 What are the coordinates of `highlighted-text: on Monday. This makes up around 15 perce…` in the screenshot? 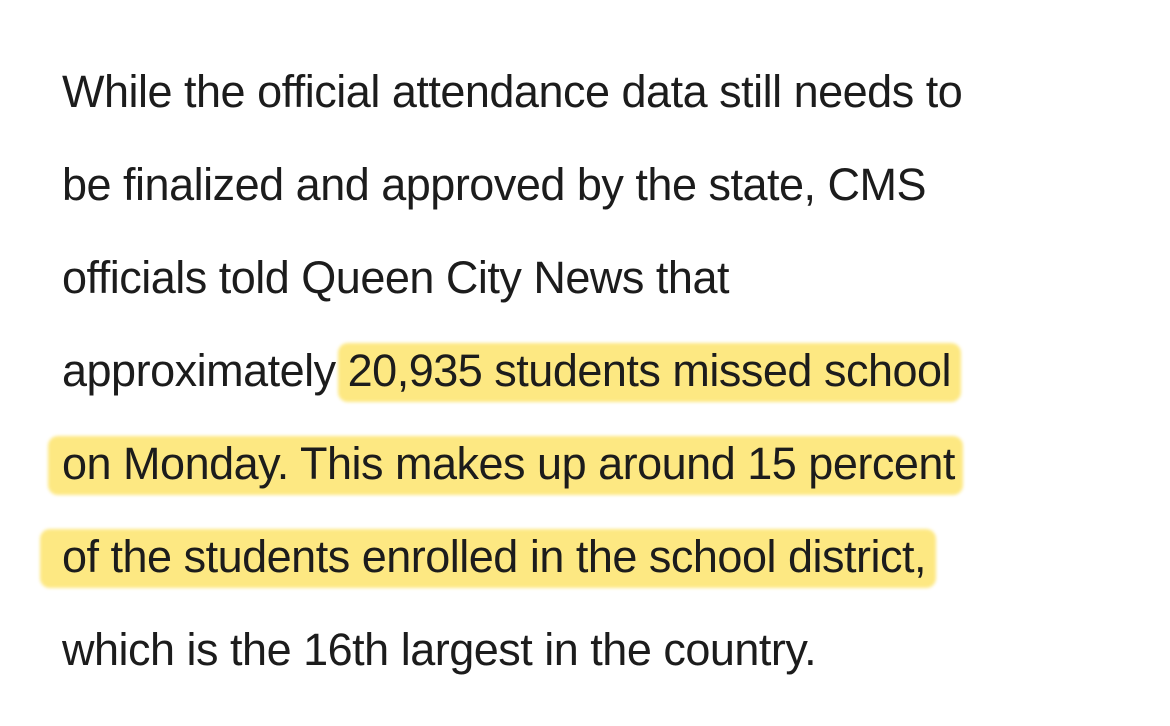 It's located at (508, 463).